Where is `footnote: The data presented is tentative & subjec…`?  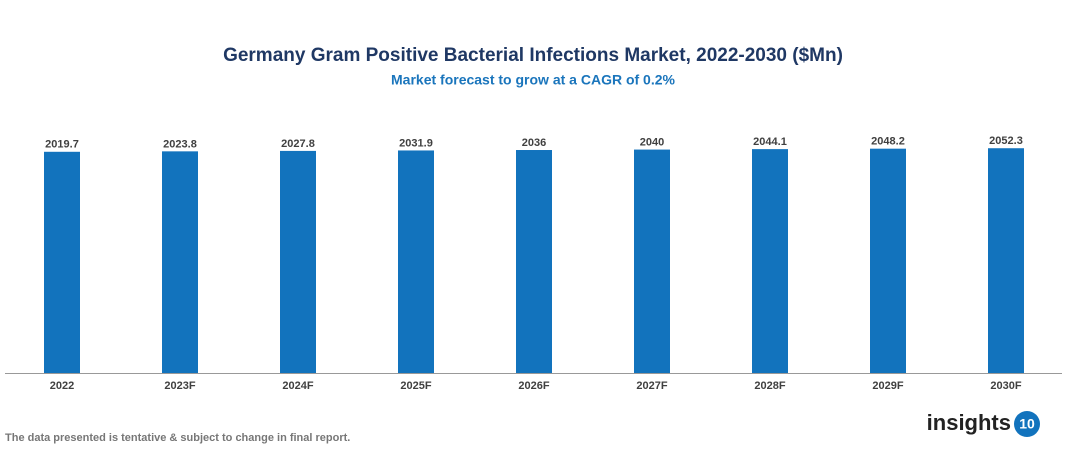
footnote: The data presented is tentative & subjec… is located at coordinates (177, 438).